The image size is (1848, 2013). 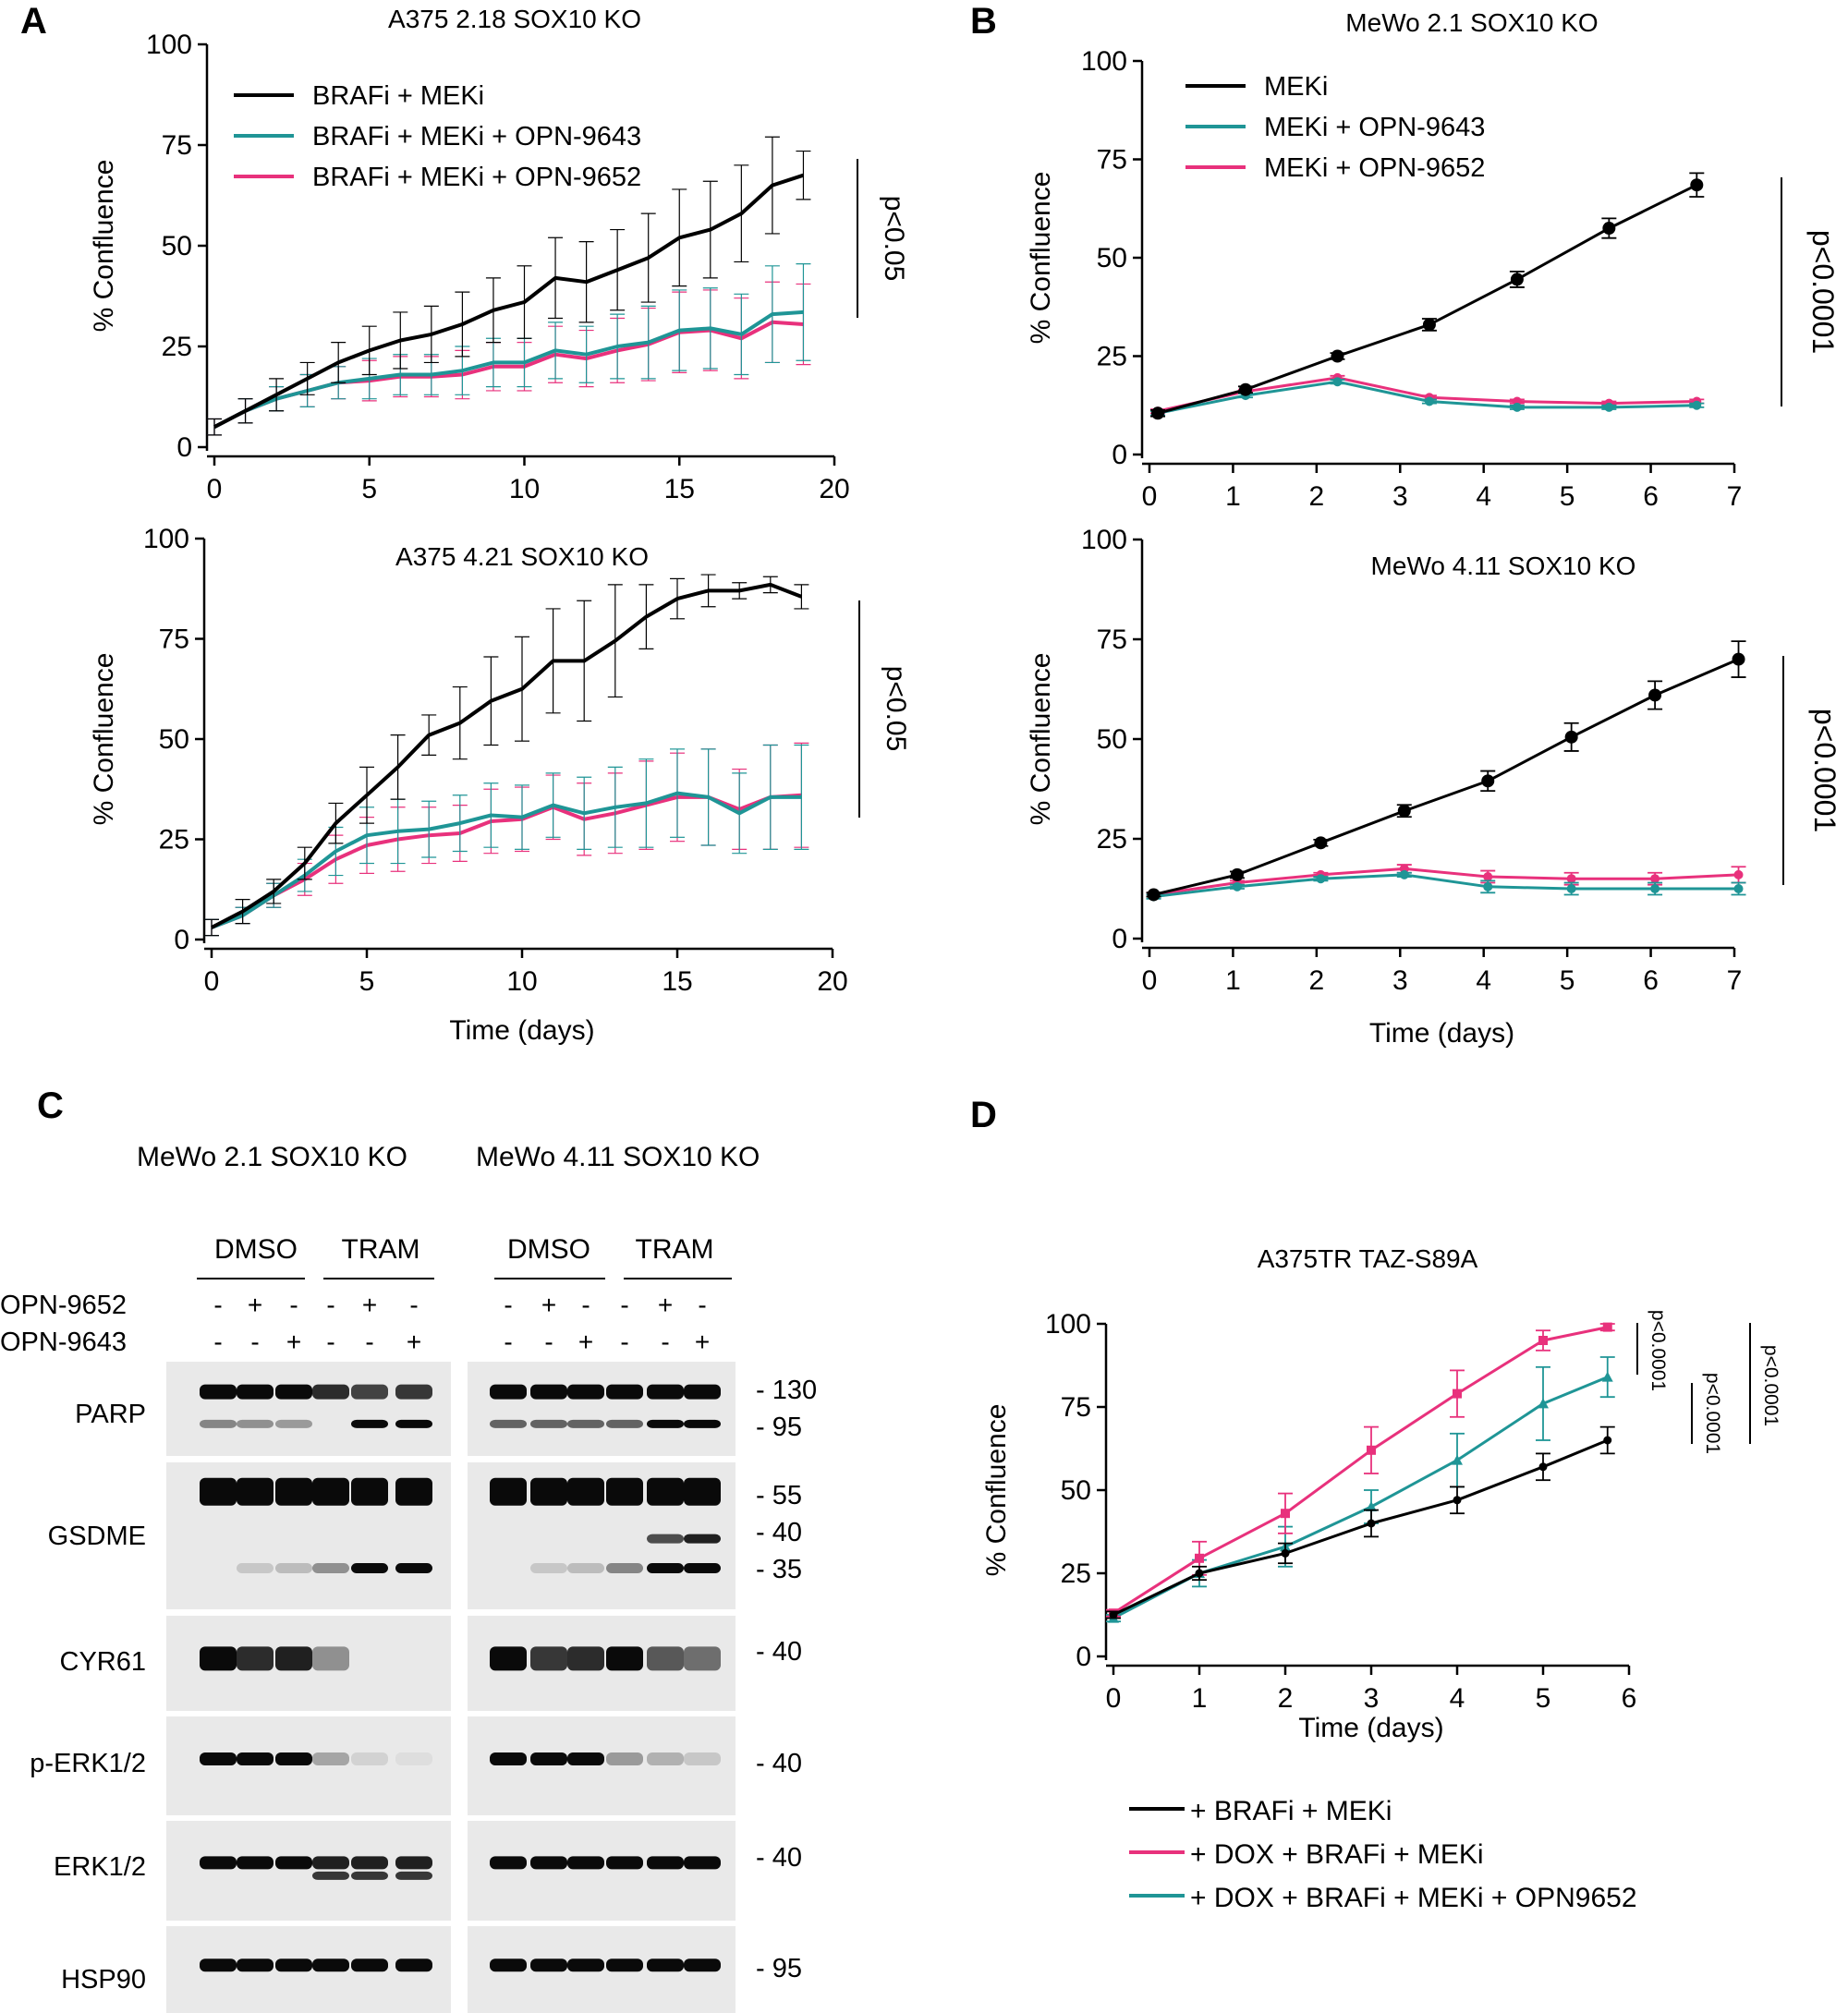 I want to click on y-tick-label: 25, so click(x=177, y=347).